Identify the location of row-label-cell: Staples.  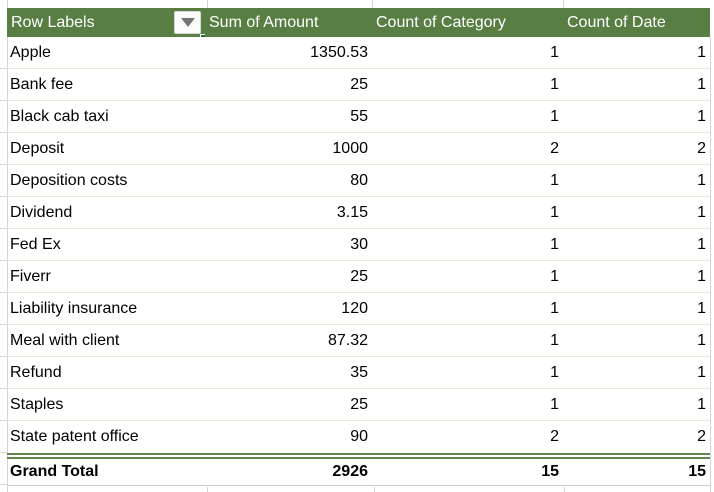
(37, 404).